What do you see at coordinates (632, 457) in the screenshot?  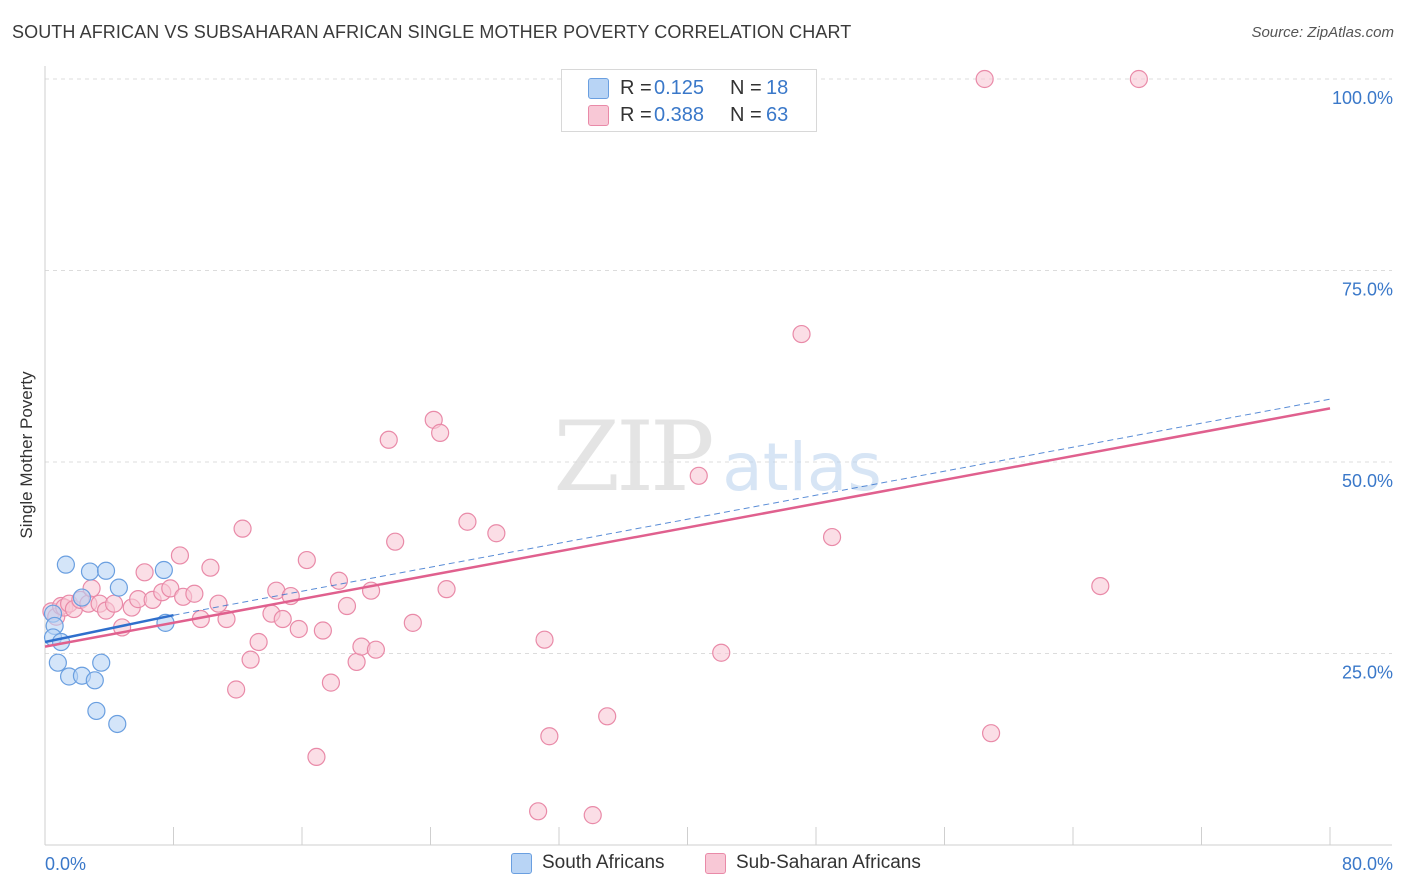 I see `watermark-zip: ZIP` at bounding box center [632, 457].